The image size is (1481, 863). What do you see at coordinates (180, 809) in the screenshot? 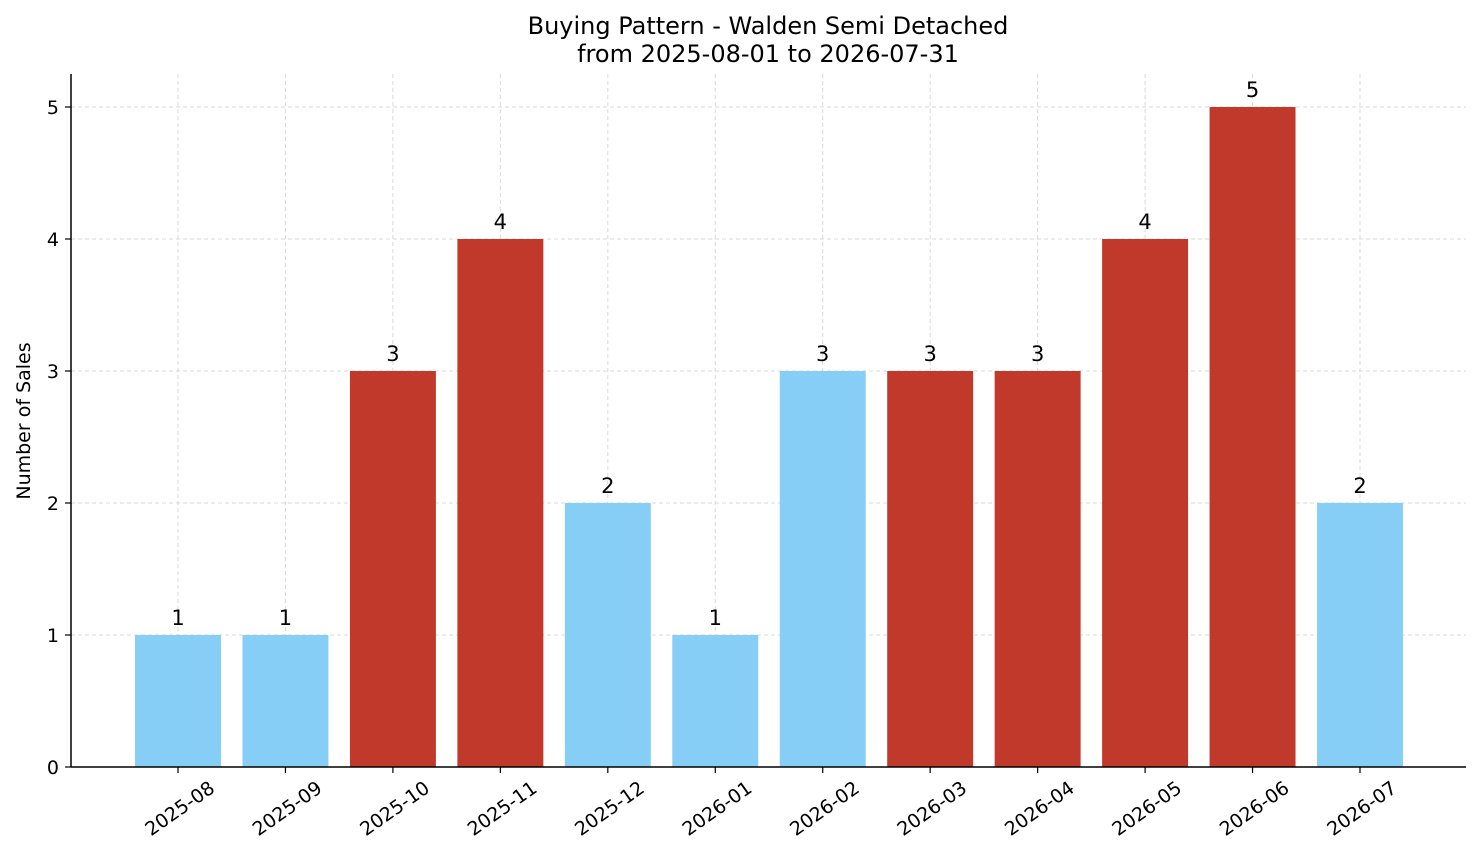
I see `x-tick-label: 2025-08` at bounding box center [180, 809].